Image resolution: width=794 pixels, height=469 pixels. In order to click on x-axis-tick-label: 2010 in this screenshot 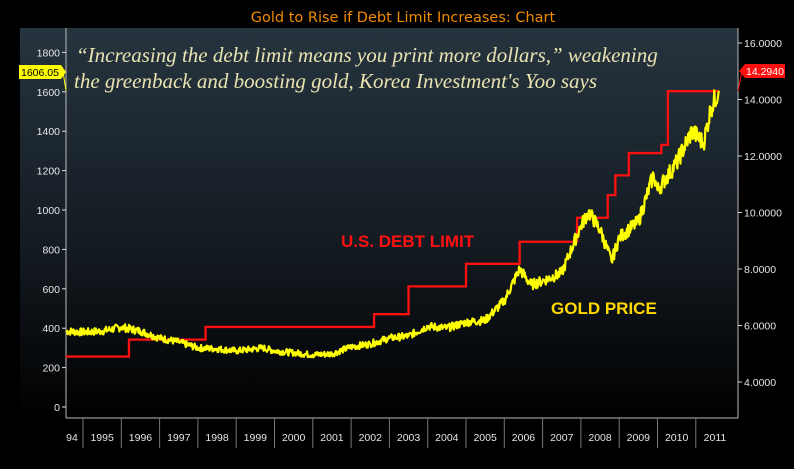, I will do `click(677, 438)`.